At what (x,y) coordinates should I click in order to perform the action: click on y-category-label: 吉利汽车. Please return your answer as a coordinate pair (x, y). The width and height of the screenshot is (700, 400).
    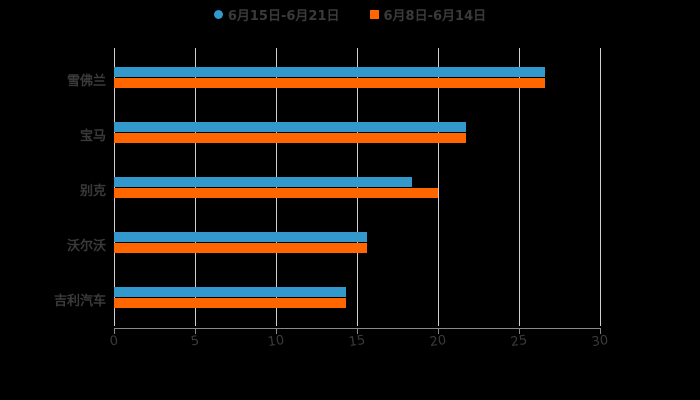
    Looking at the image, I should click on (79, 301).